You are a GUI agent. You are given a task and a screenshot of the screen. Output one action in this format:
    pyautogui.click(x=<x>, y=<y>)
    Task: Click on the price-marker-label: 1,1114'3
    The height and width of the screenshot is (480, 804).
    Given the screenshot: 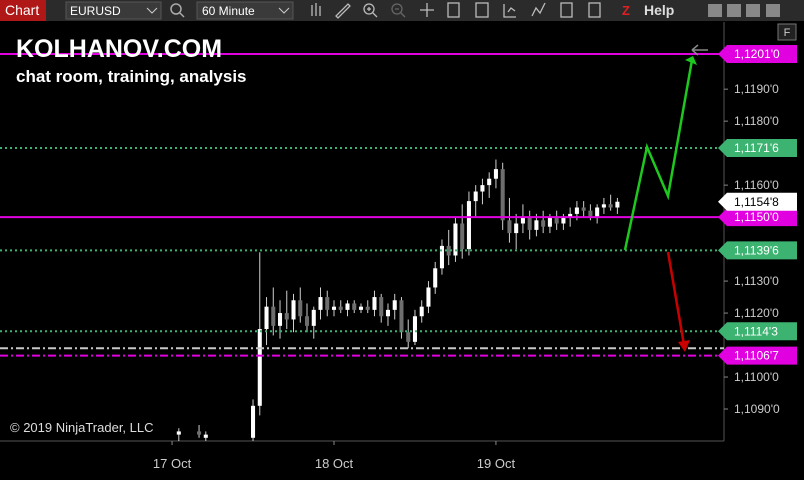 What is the action you would take?
    pyautogui.click(x=756, y=331)
    